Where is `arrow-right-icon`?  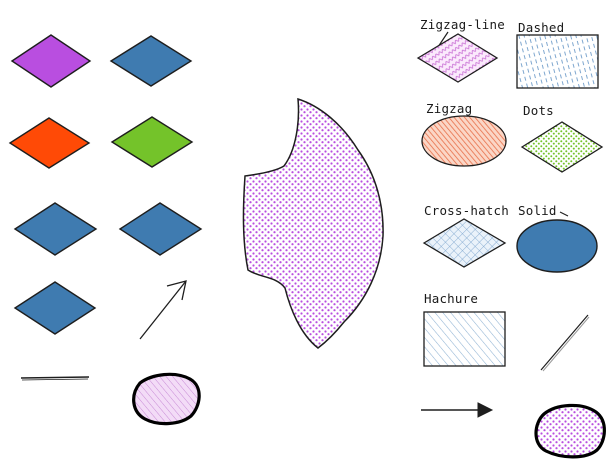 arrow-right-icon is located at coordinates (457, 410).